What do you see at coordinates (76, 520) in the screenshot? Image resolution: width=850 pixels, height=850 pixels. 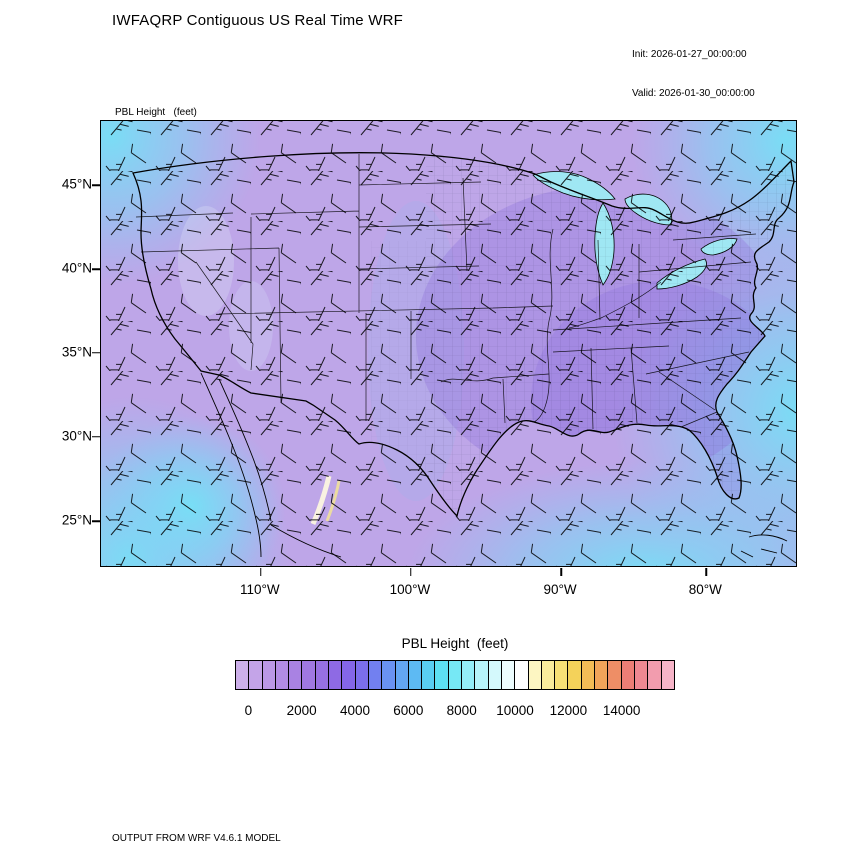 I see `lat-tick-label: 25°N` at bounding box center [76, 520].